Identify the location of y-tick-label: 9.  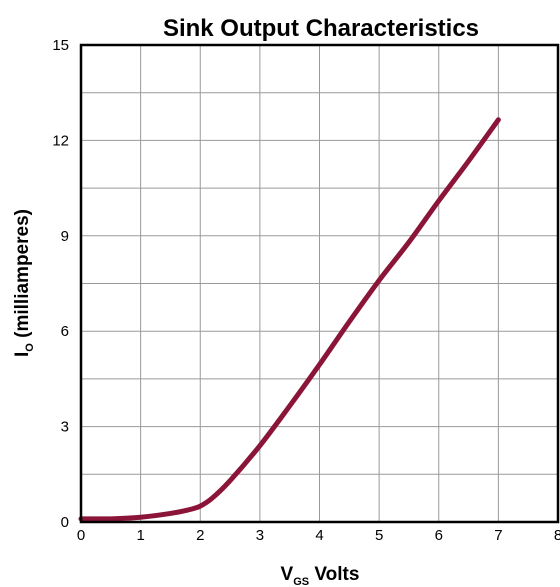
(65, 236).